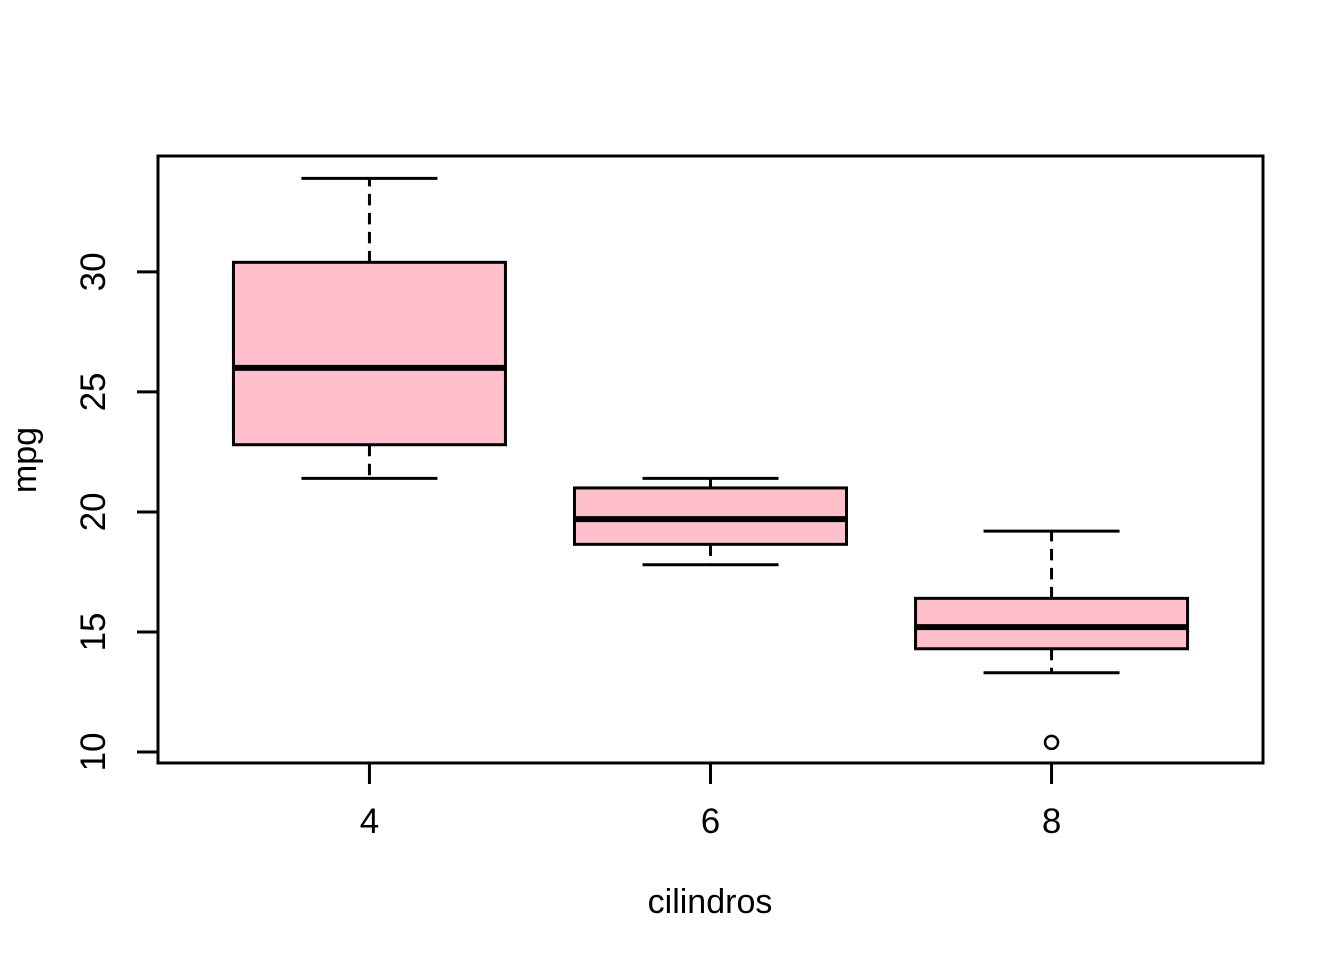 The height and width of the screenshot is (960, 1344). Describe the element at coordinates (93, 631) in the screenshot. I see `y-axis-tick-label: 15` at that location.